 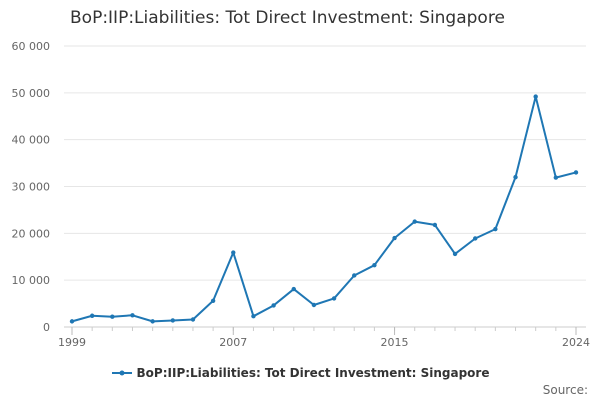 What do you see at coordinates (576, 342) in the screenshot?
I see `x-tick-label: 2024` at bounding box center [576, 342].